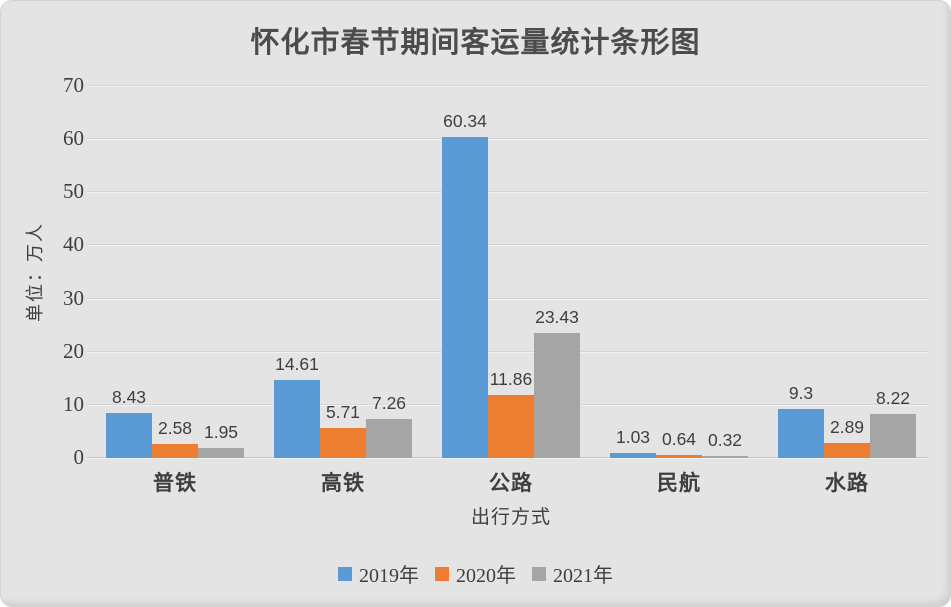 The height and width of the screenshot is (607, 951). I want to click on data-label: 9.3, so click(801, 392).